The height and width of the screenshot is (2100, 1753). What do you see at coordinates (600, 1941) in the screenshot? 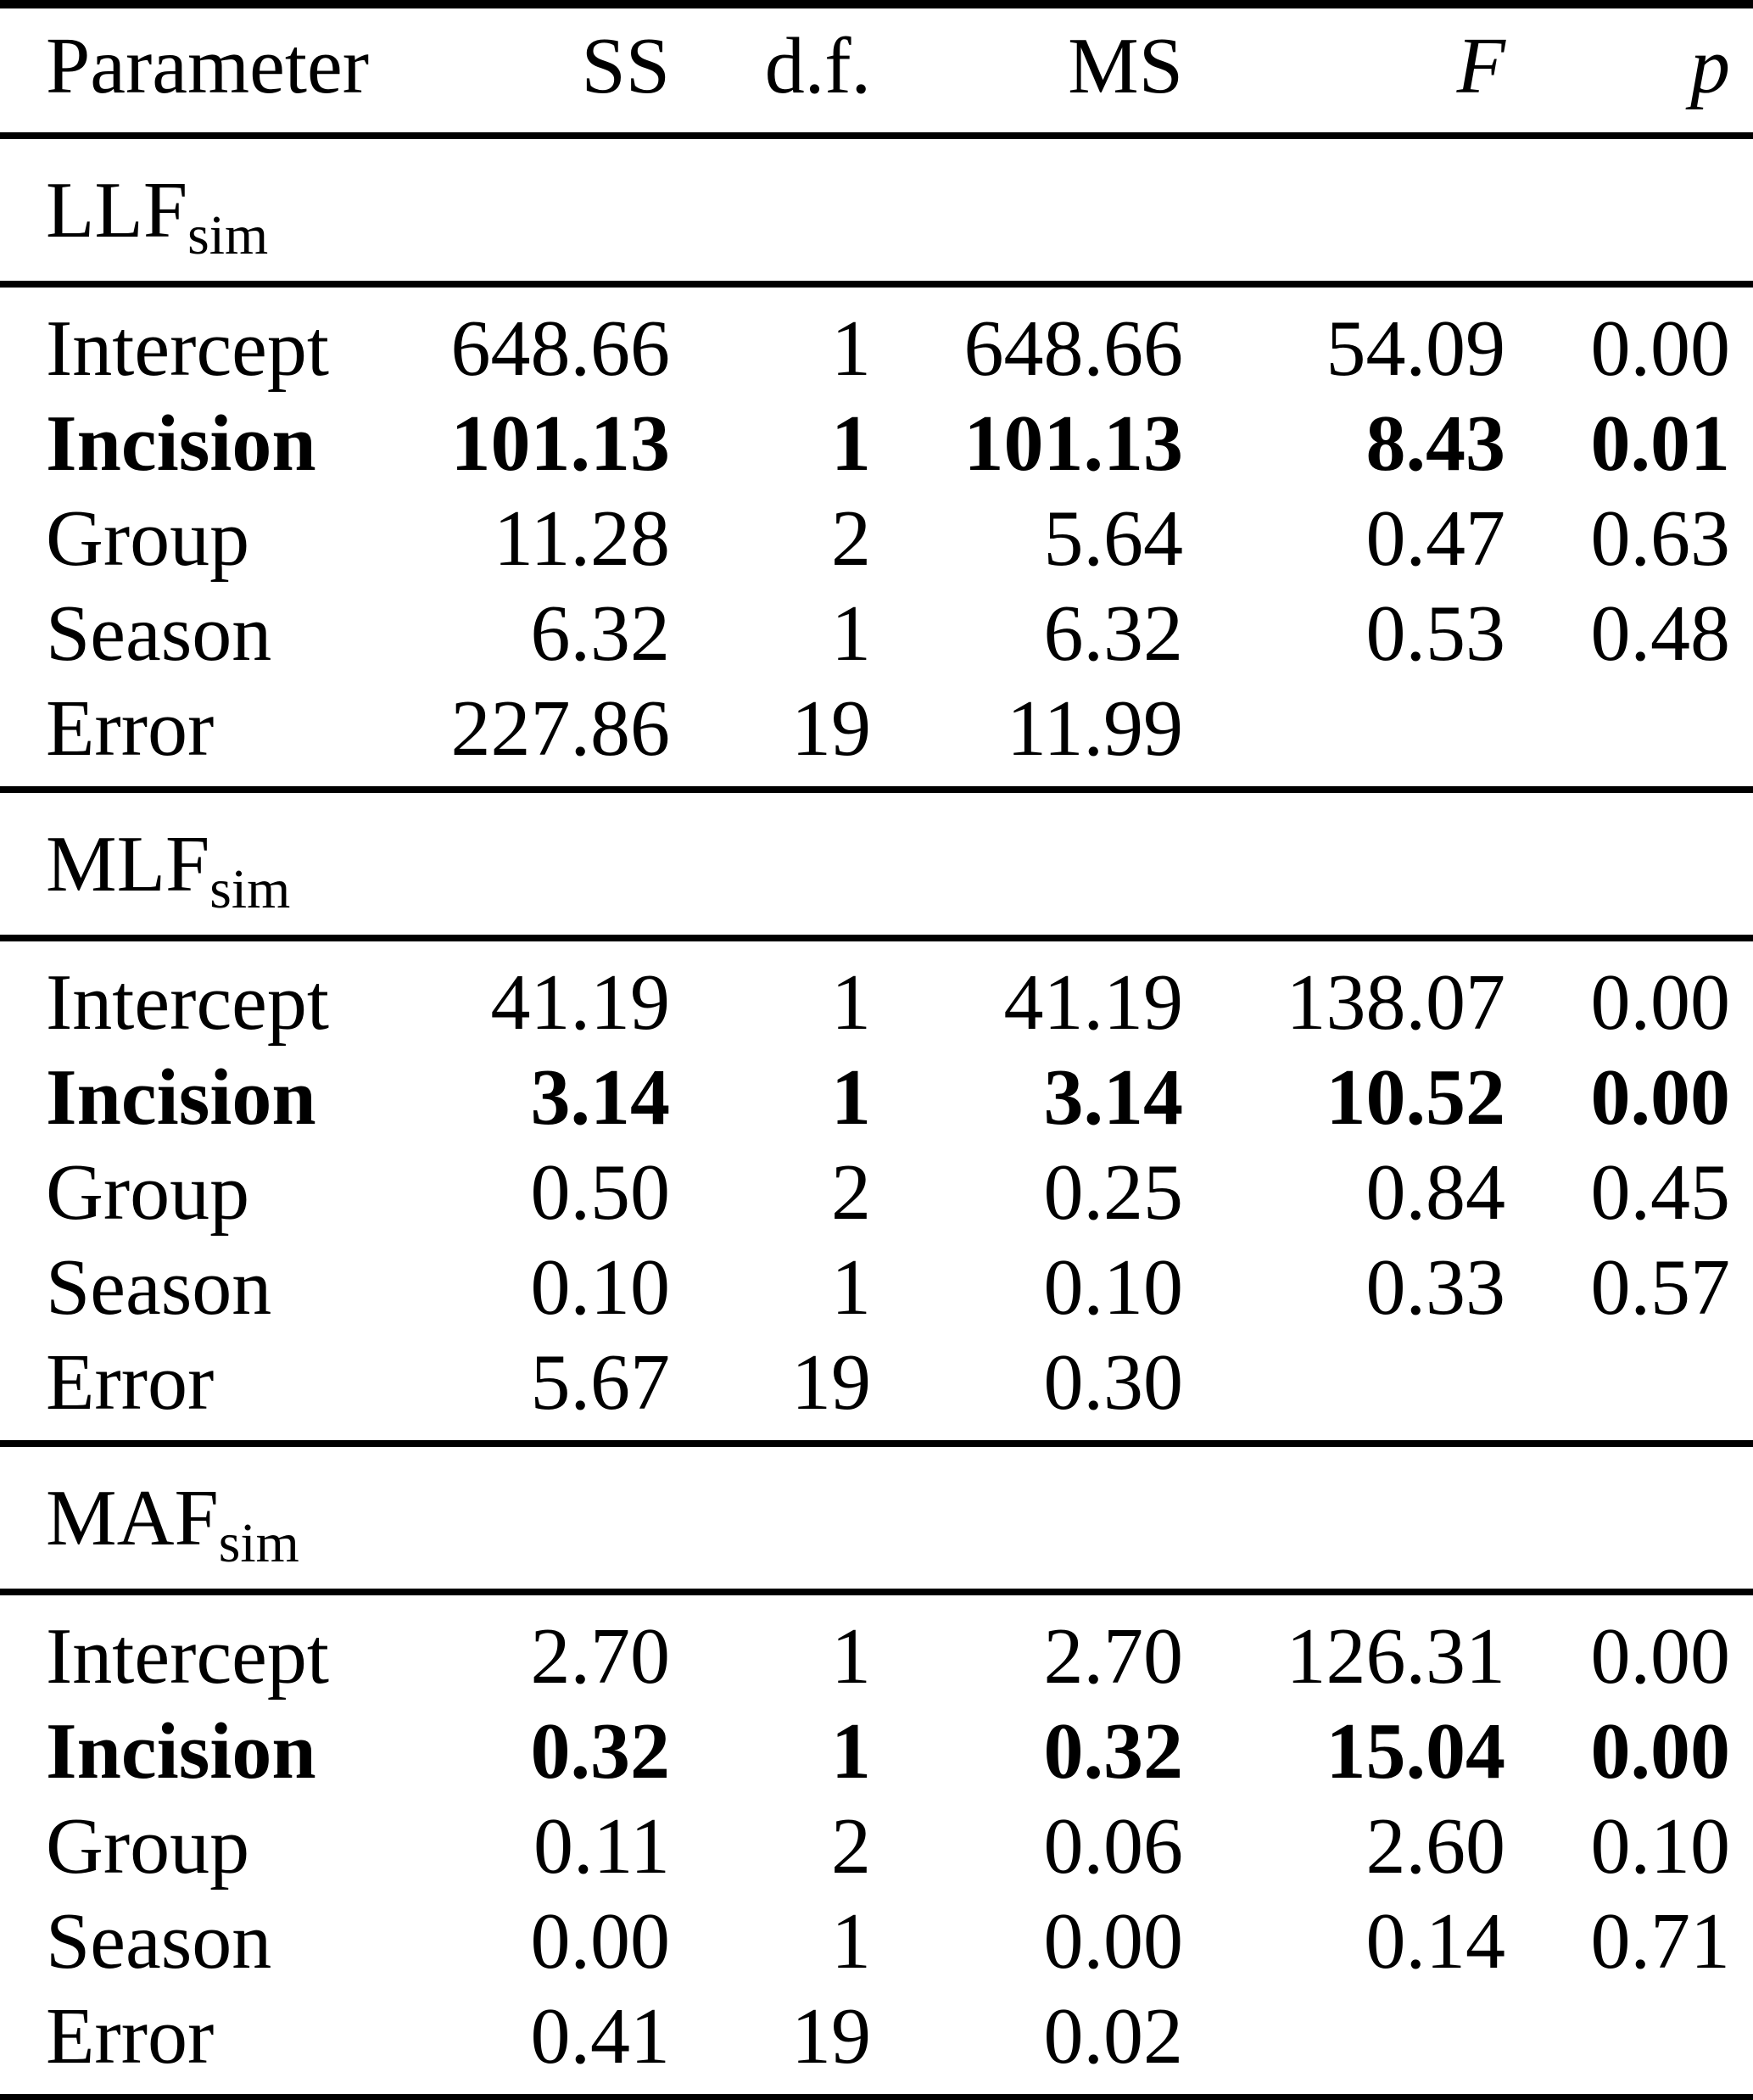
I see `cell-ss: 0.00` at bounding box center [600, 1941].